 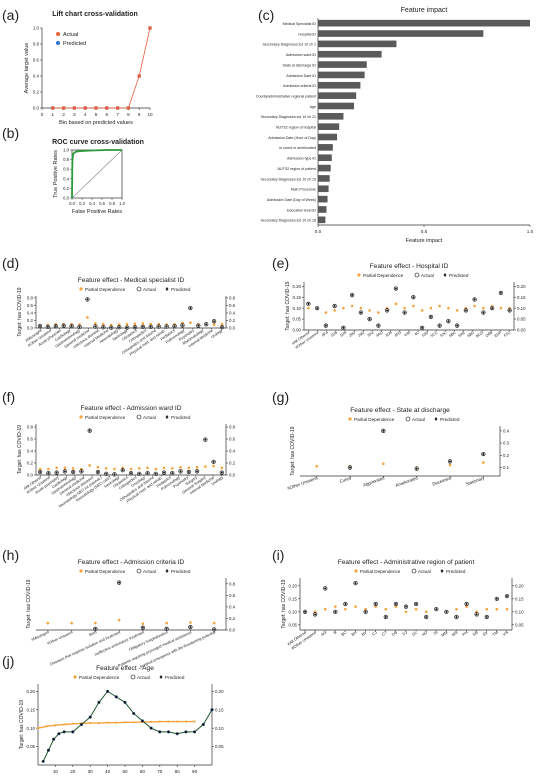 I want to click on chart-i-x-tick-label: CT, so click(x=385, y=632).